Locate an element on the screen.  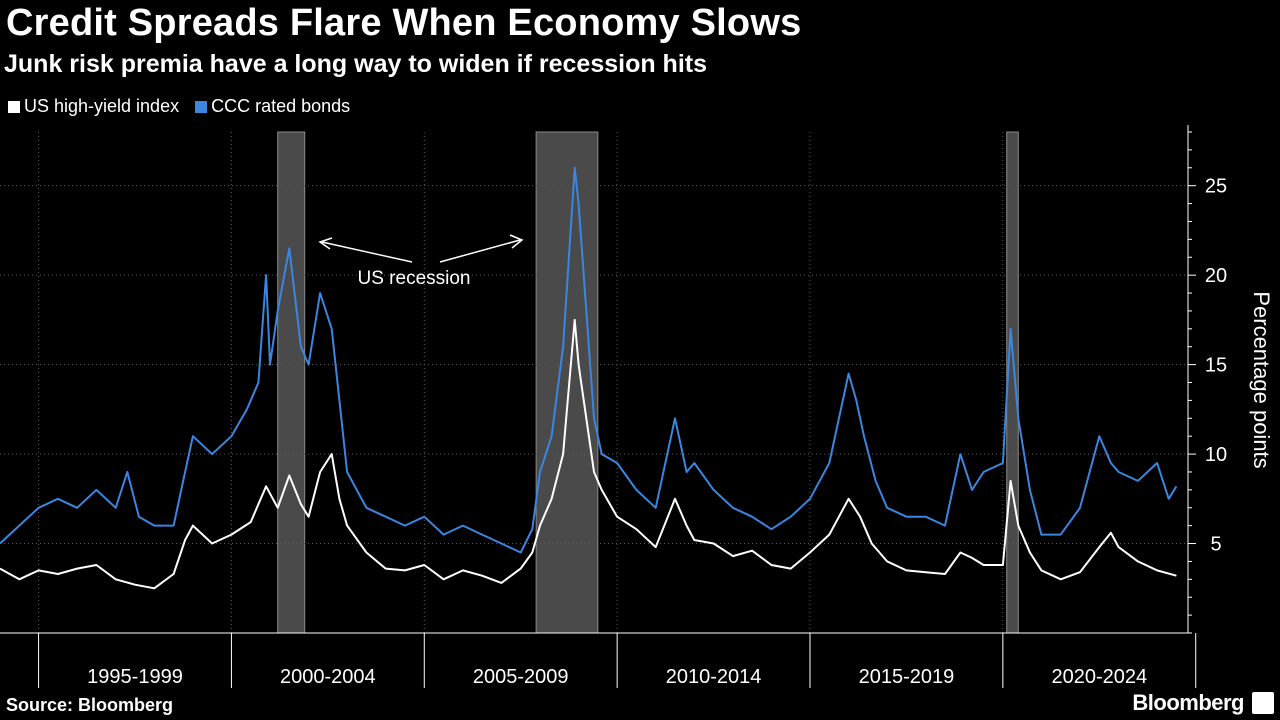
brand-logo: Bloomberg is located at coordinates (1188, 702).